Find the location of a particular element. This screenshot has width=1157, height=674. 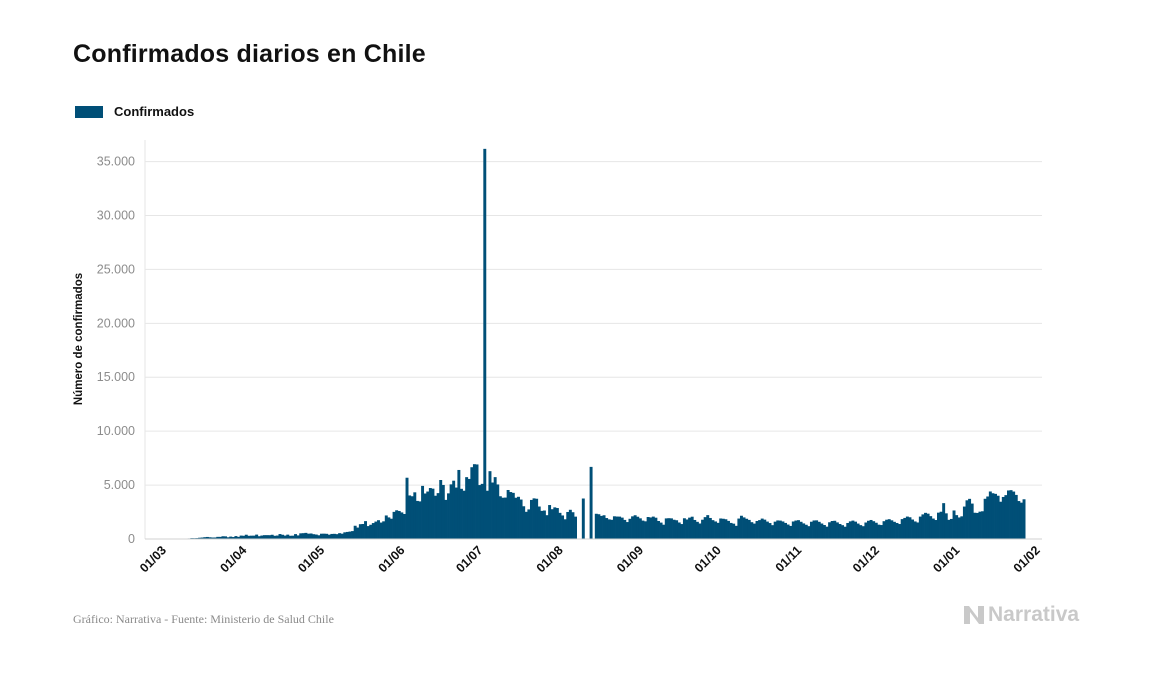

chart-title: Confirmados diarios en Chile is located at coordinates (249, 54).